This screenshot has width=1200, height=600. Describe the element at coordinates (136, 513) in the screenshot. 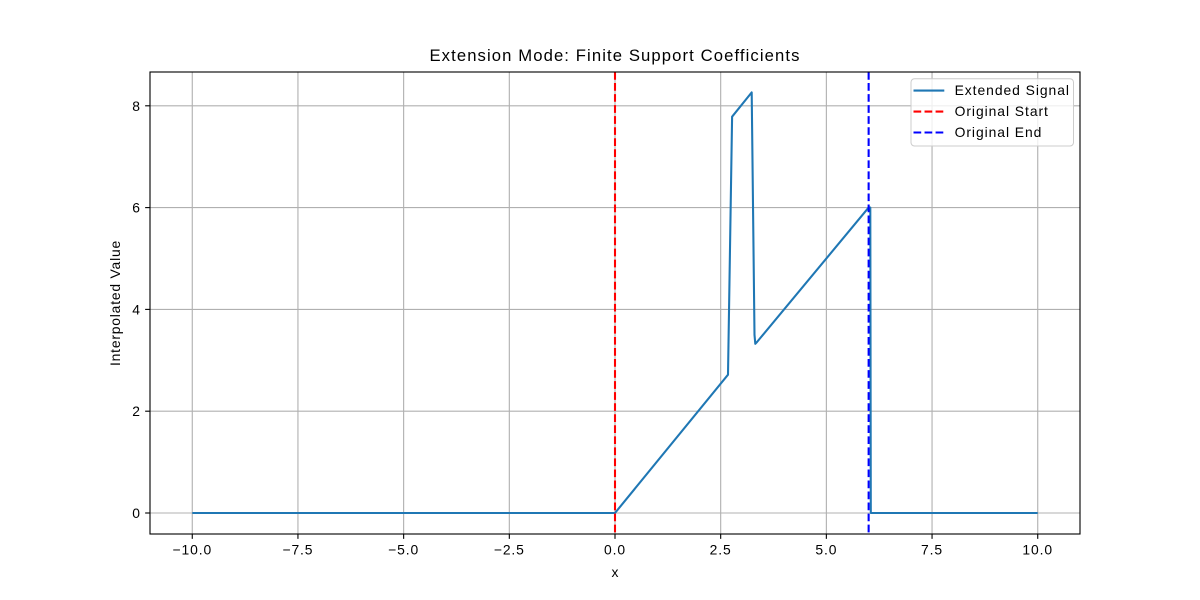

I see `svg-text: 0` at that location.